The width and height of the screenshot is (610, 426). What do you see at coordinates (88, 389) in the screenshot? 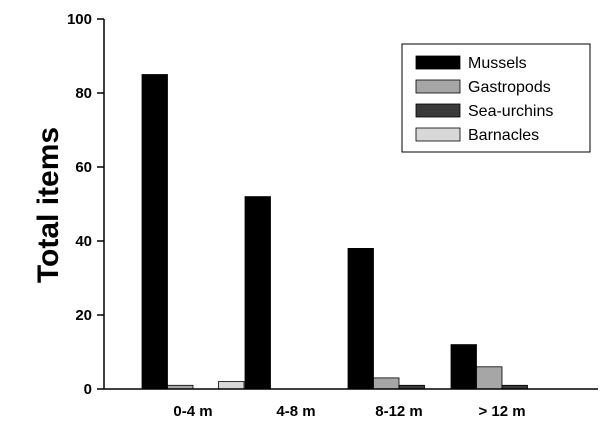
I see `y-tick-label: 0` at bounding box center [88, 389].